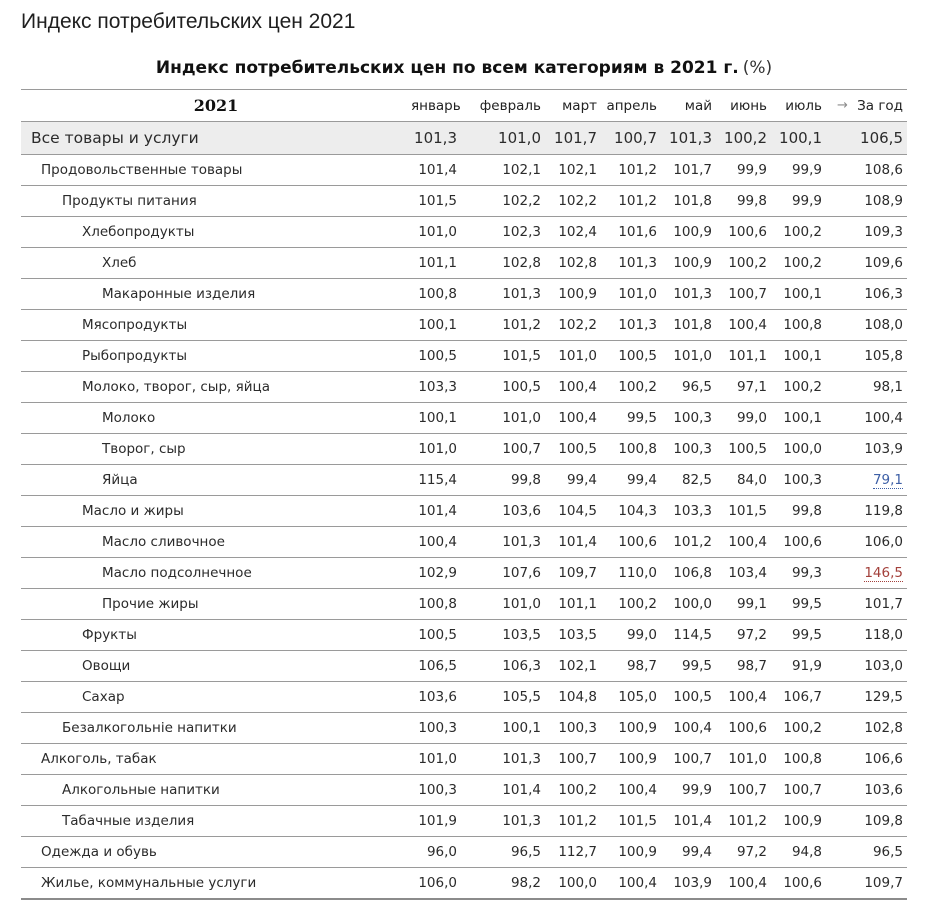  Describe the element at coordinates (577, 480) in the screenshot. I see `value-march: 99,4` at that location.